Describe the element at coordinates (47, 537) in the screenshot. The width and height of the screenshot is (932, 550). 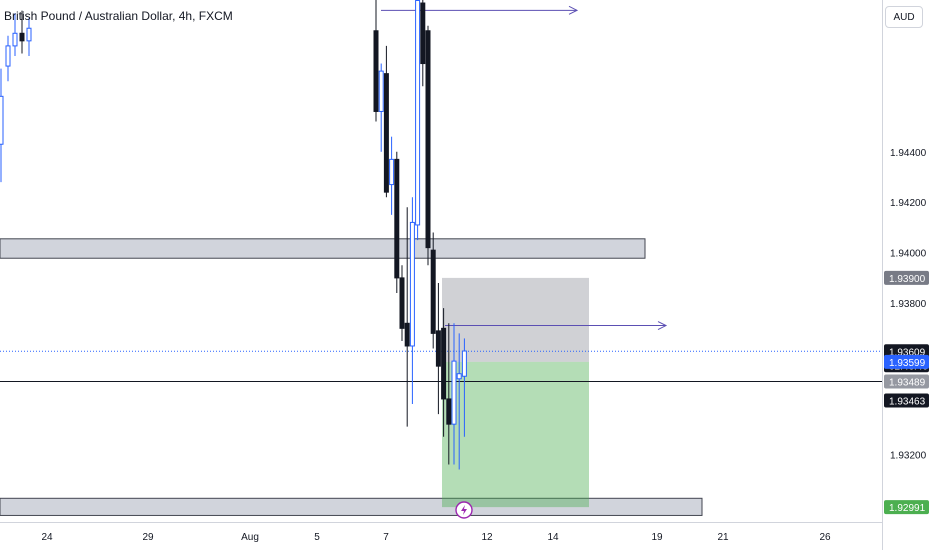
I see `time-tick-label: 24` at that location.